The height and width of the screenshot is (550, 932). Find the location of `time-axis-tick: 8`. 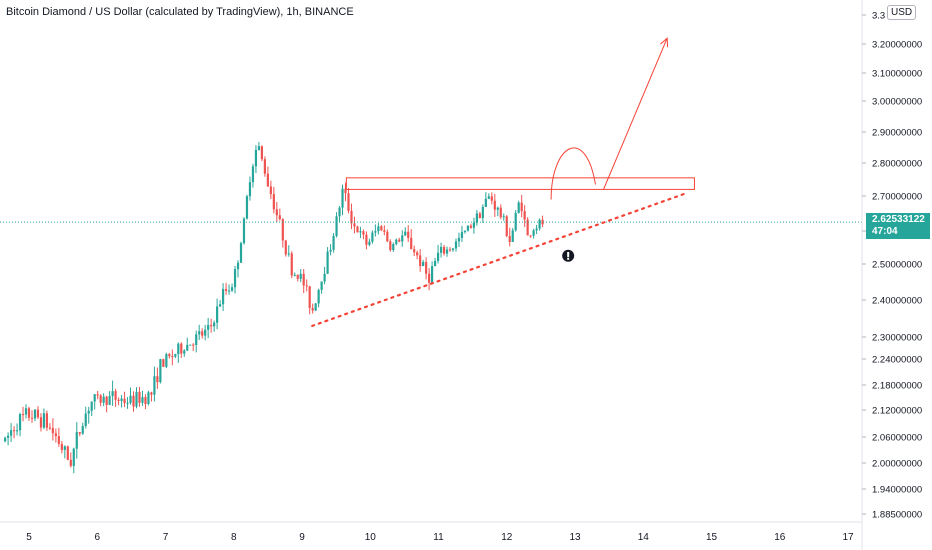

time-axis-tick: 8 is located at coordinates (234, 537).